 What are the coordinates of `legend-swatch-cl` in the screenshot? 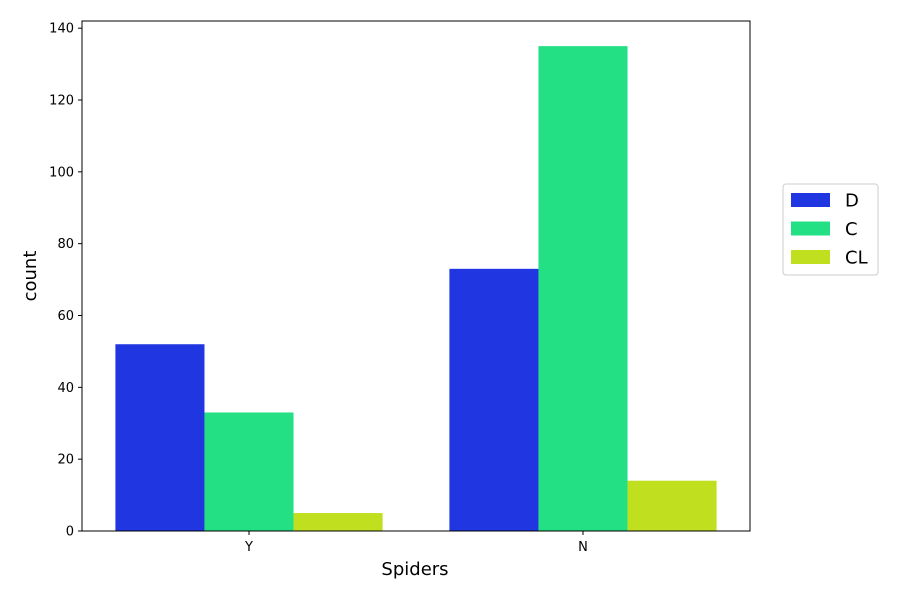 It's located at (810, 257).